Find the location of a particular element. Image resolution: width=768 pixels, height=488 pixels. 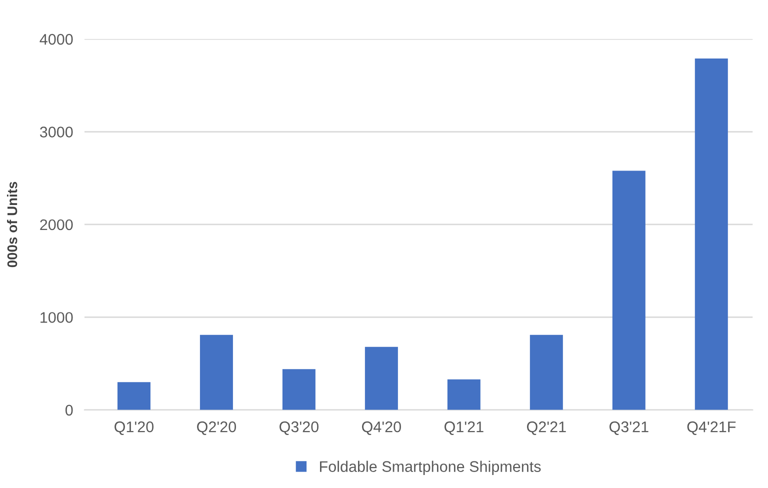

x-tick-label: Q4'20 is located at coordinates (381, 428).